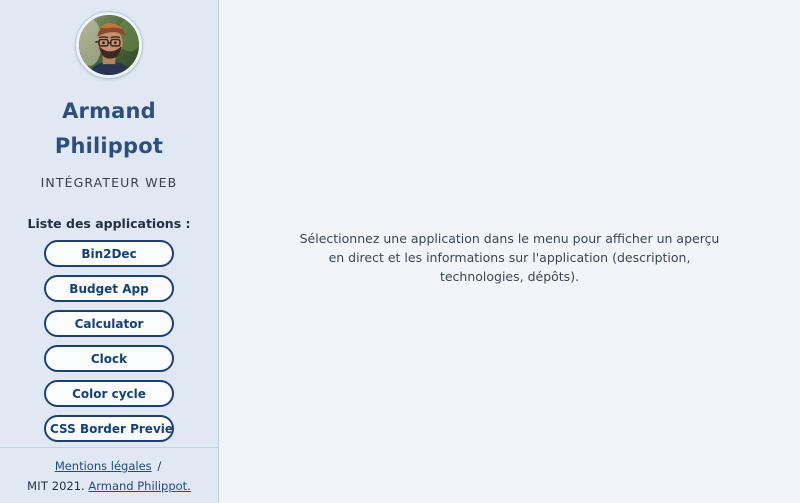 This screenshot has width=800, height=503. I want to click on app-button-bin2dec: Bin2Dec, so click(109, 253).